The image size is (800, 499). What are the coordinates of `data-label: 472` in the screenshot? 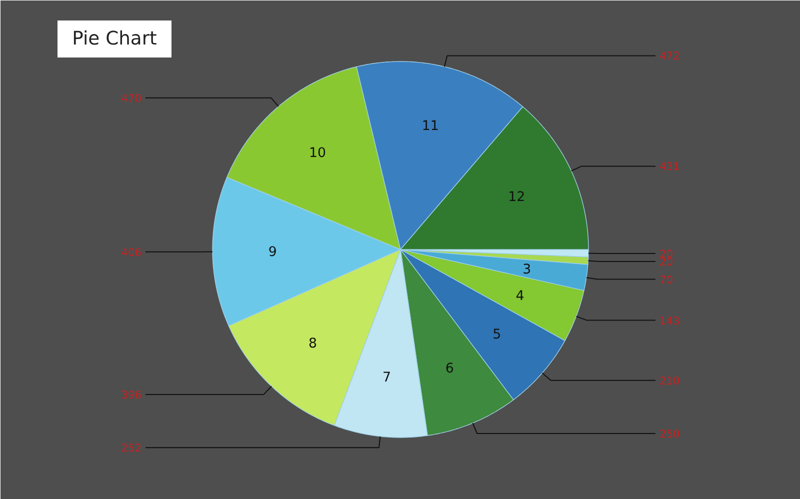 It's located at (670, 56).